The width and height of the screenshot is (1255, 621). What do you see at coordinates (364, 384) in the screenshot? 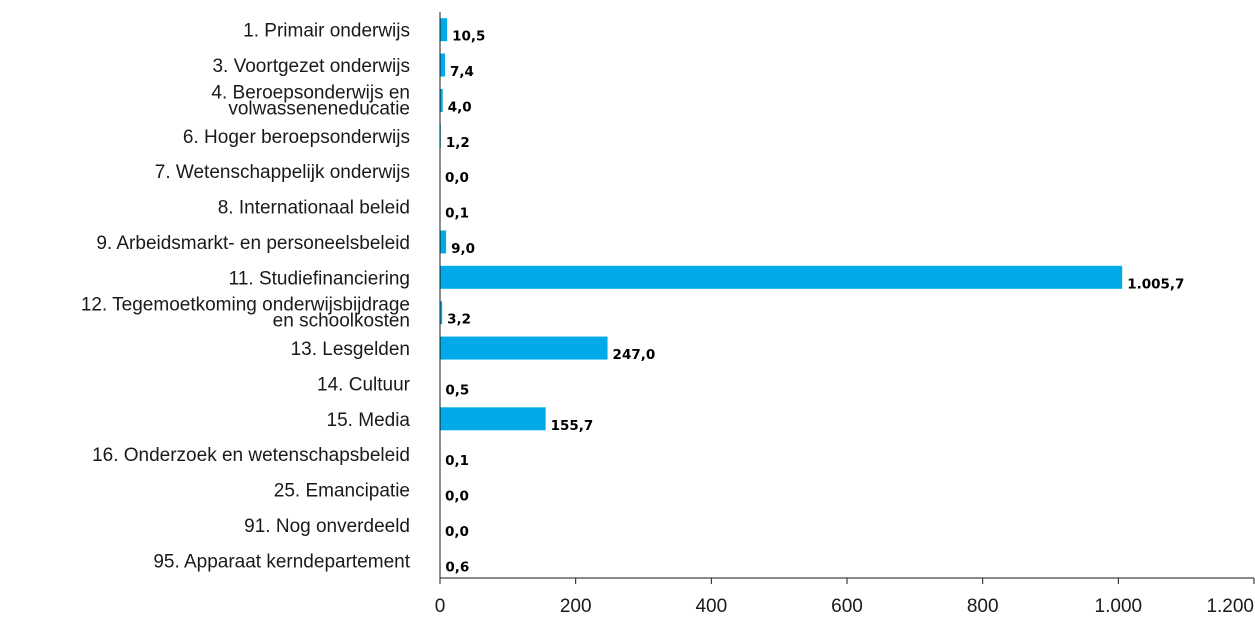
I see `category-label: 14. Cultuur` at bounding box center [364, 384].